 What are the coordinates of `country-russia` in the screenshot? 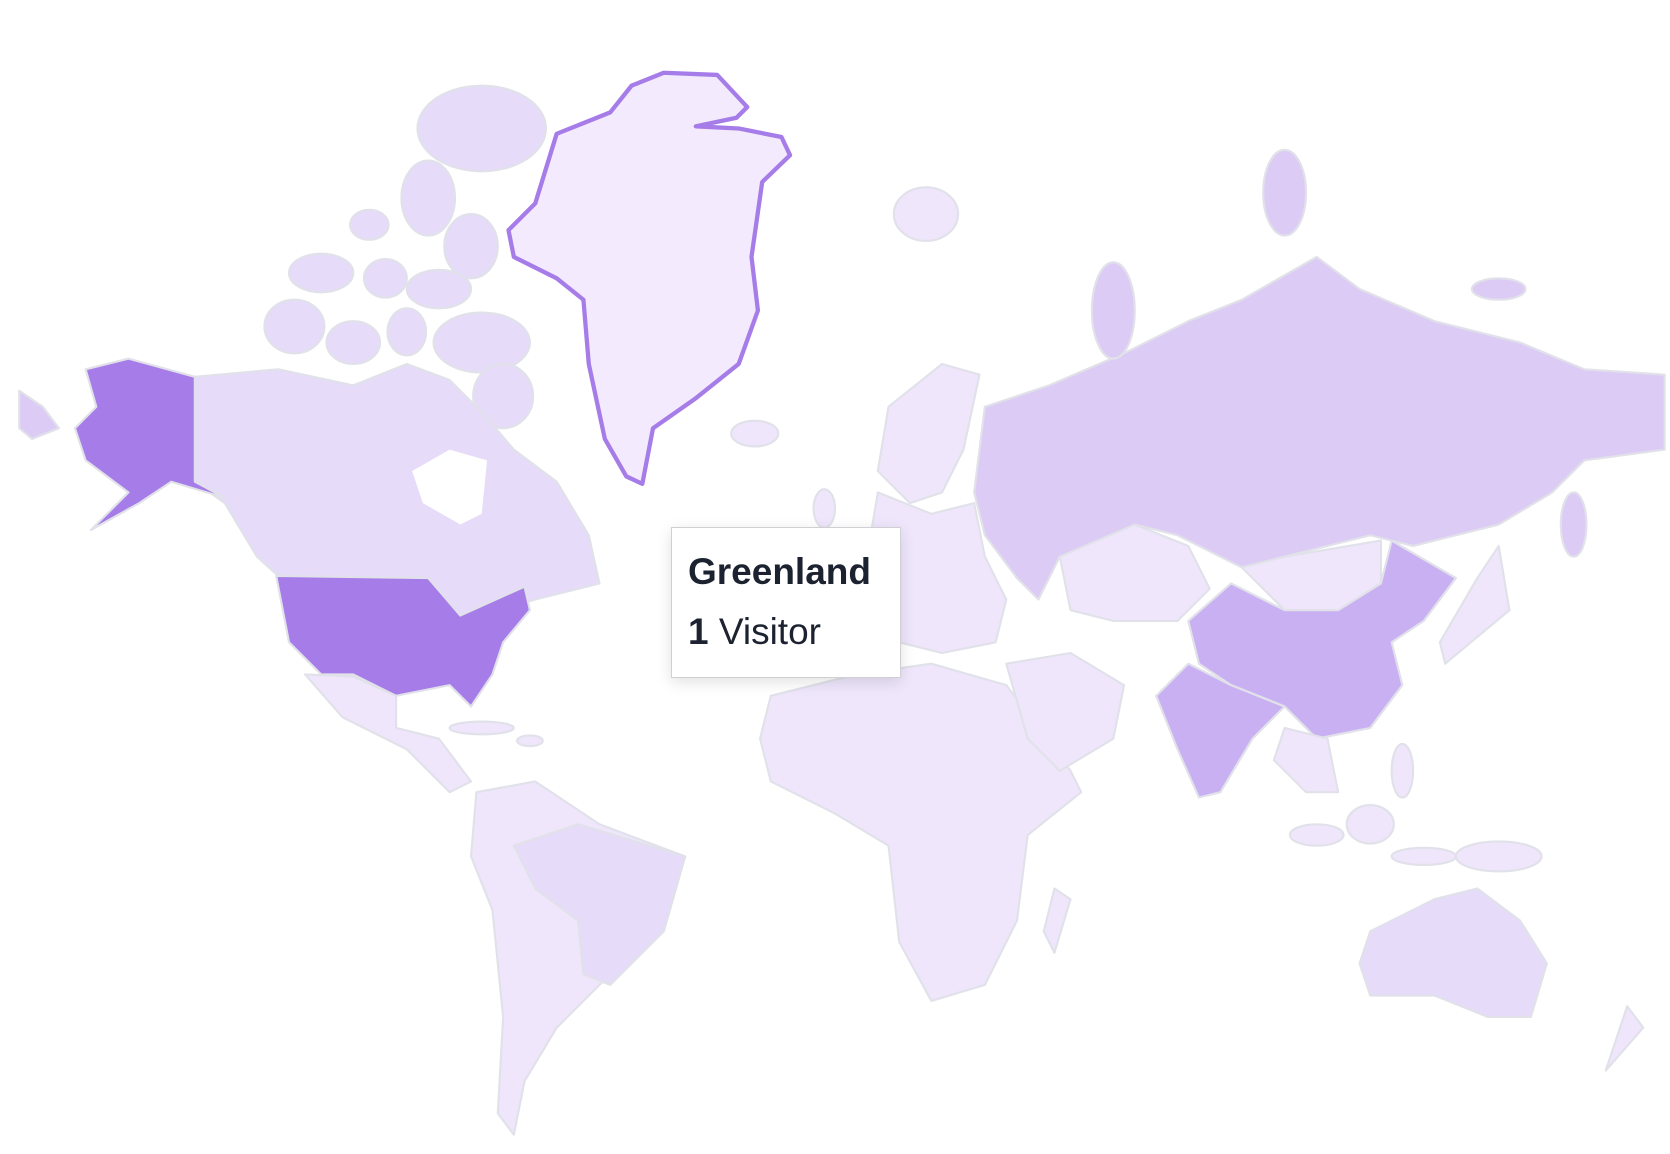 It's located at (1319, 428).